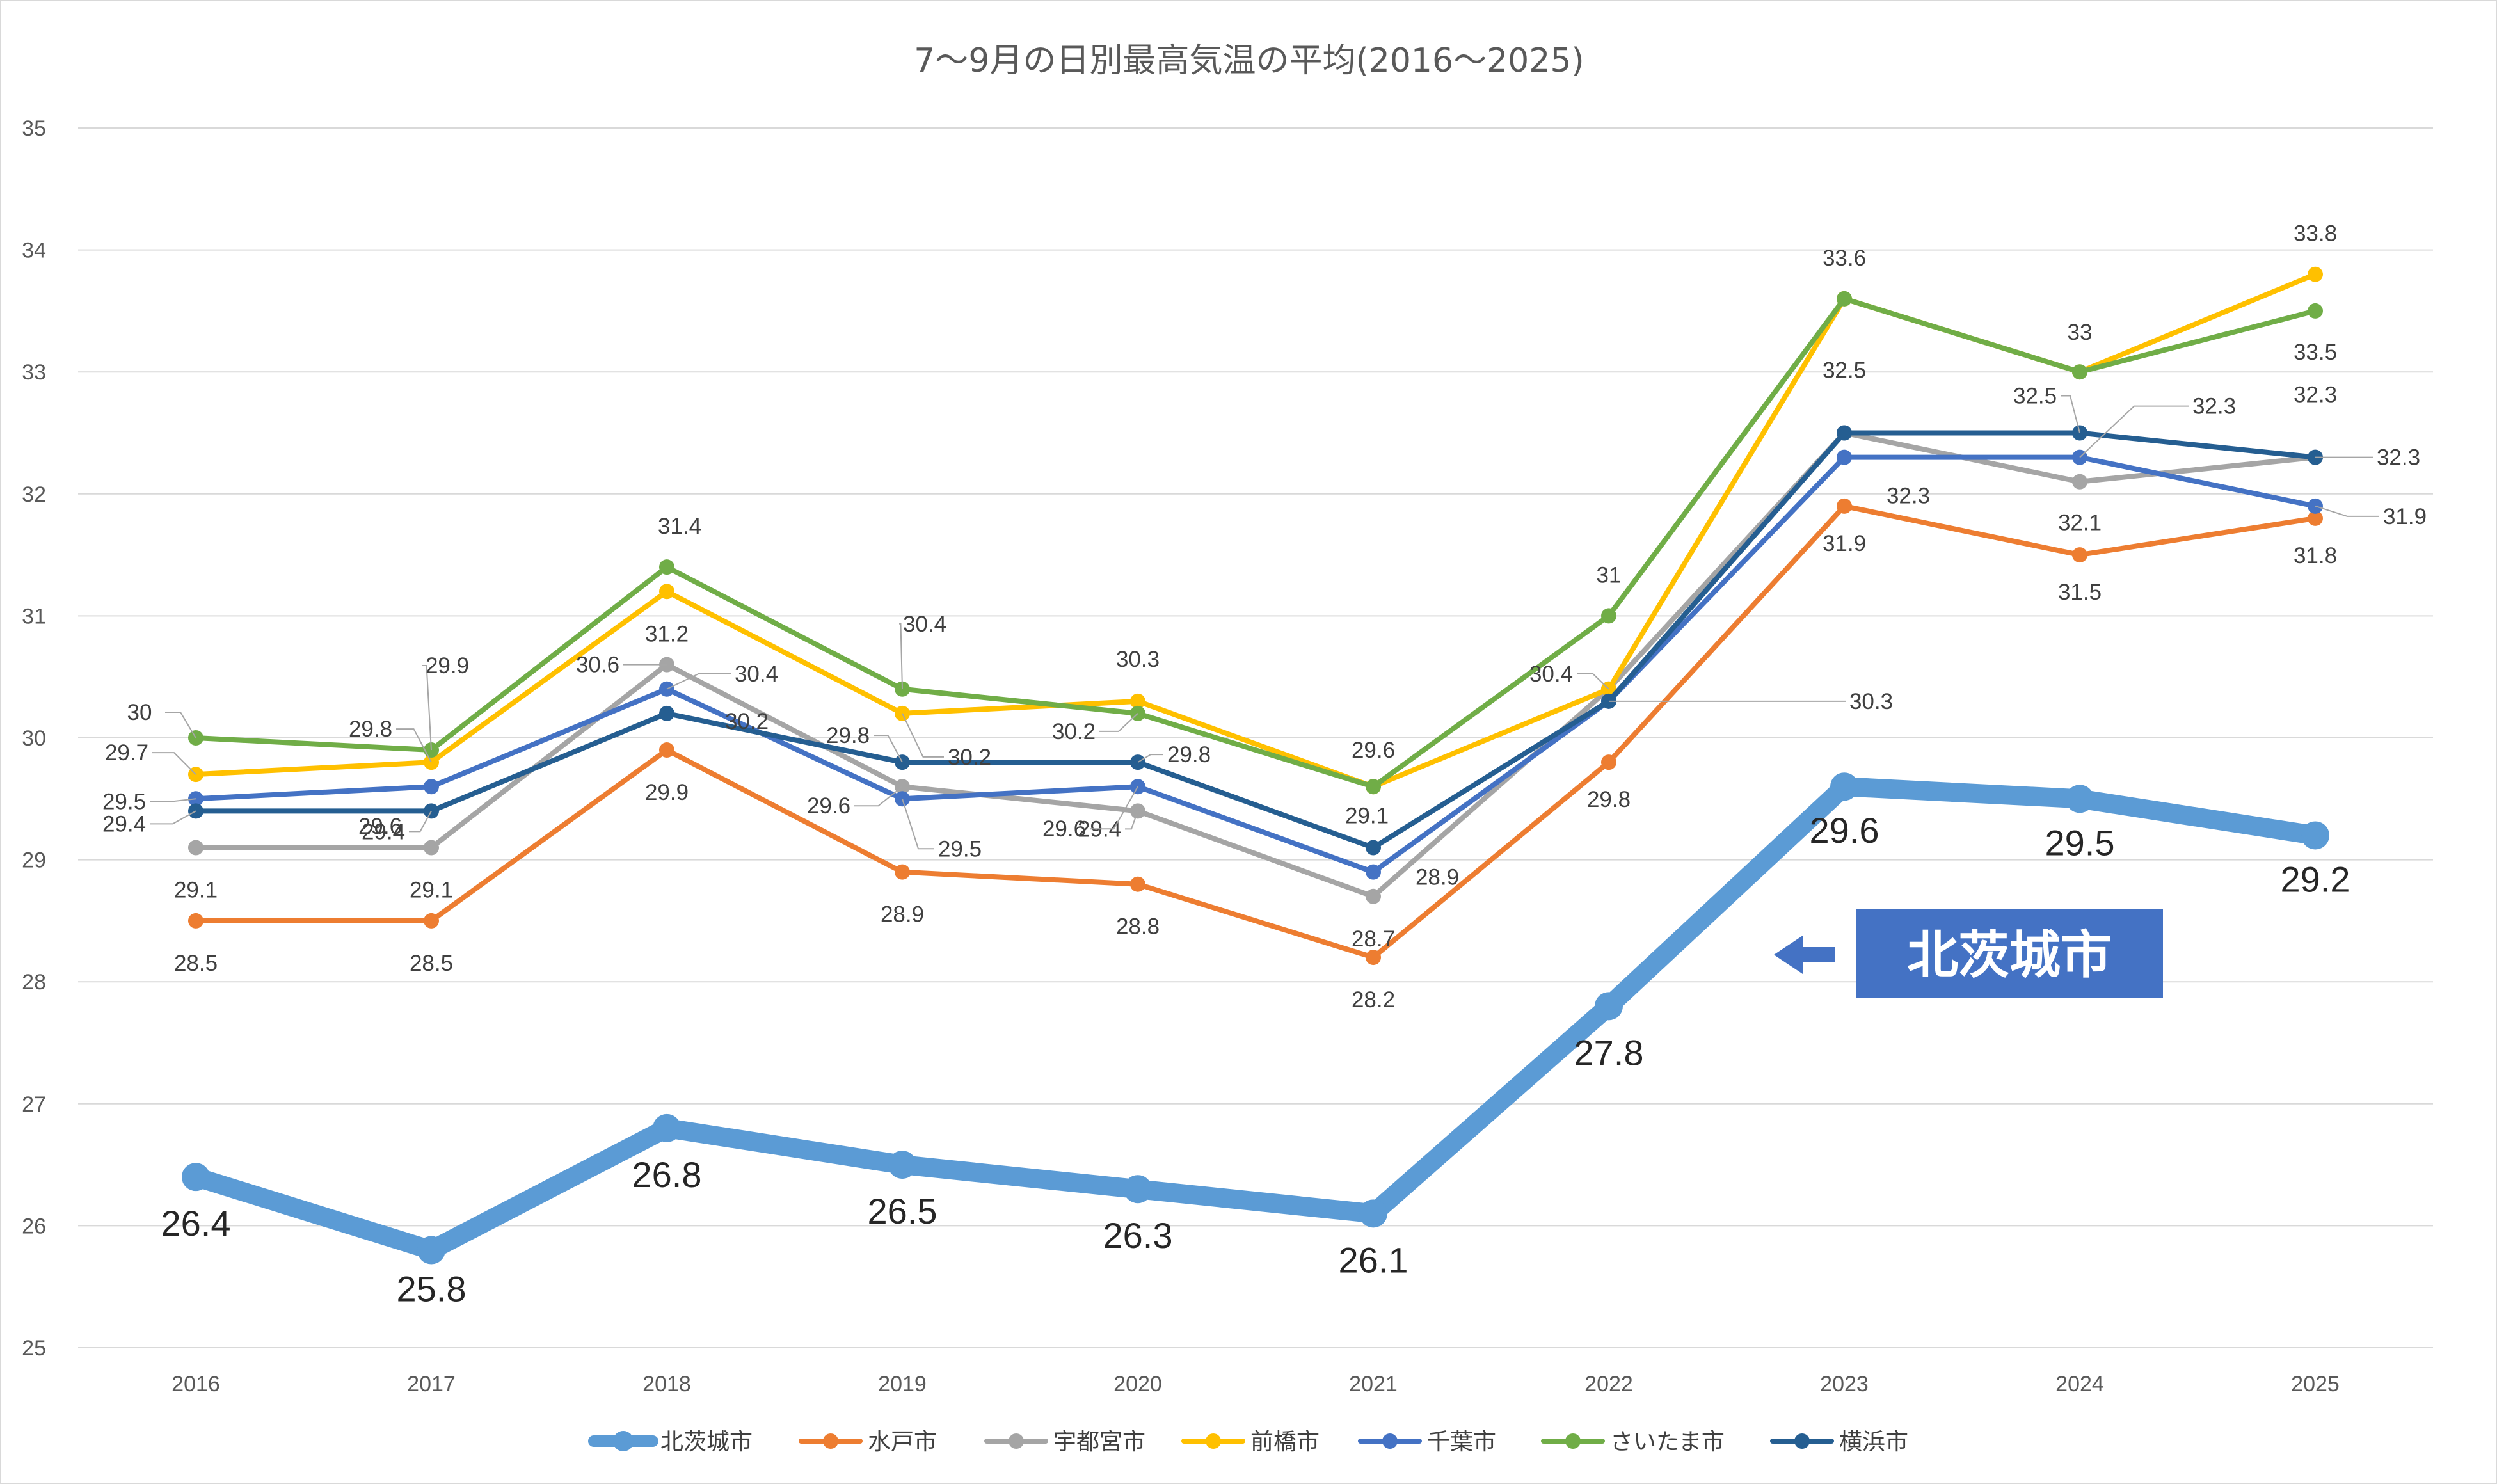 This screenshot has height=1484, width=2497. What do you see at coordinates (34, 616) in the screenshot?
I see `y-tick-label: 31` at bounding box center [34, 616].